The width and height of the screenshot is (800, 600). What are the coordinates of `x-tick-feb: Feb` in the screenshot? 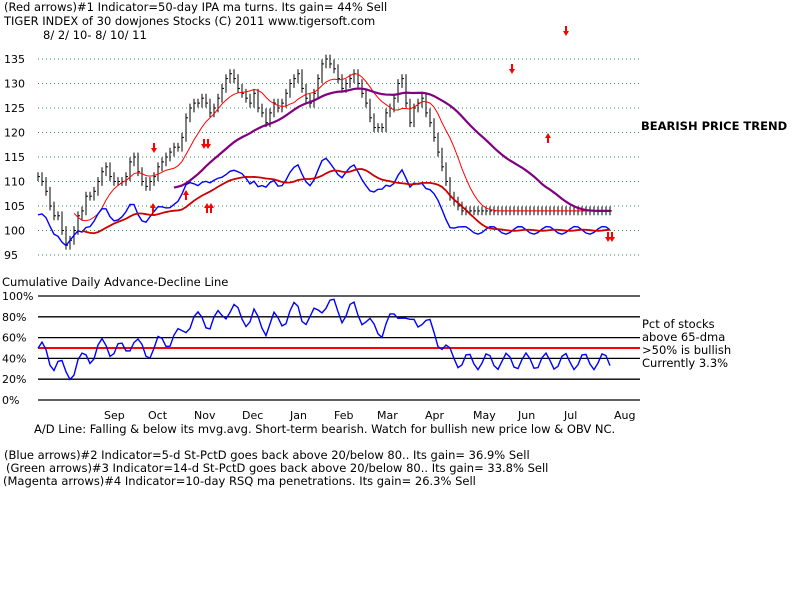 It's located at (343, 415).